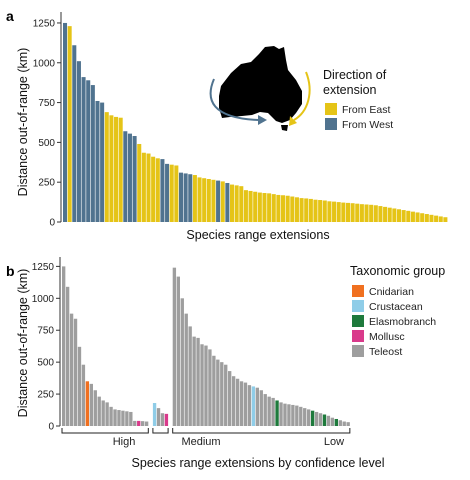 The image size is (470, 480). Describe the element at coordinates (334, 442) in the screenshot. I see `group-label-low: Low` at that location.